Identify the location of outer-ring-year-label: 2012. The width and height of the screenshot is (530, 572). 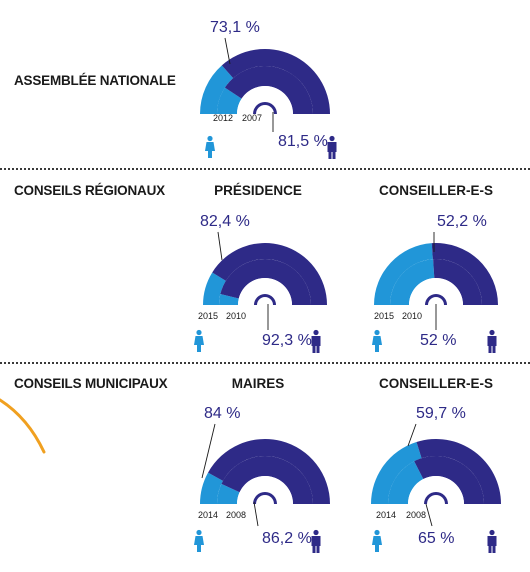
(223, 118).